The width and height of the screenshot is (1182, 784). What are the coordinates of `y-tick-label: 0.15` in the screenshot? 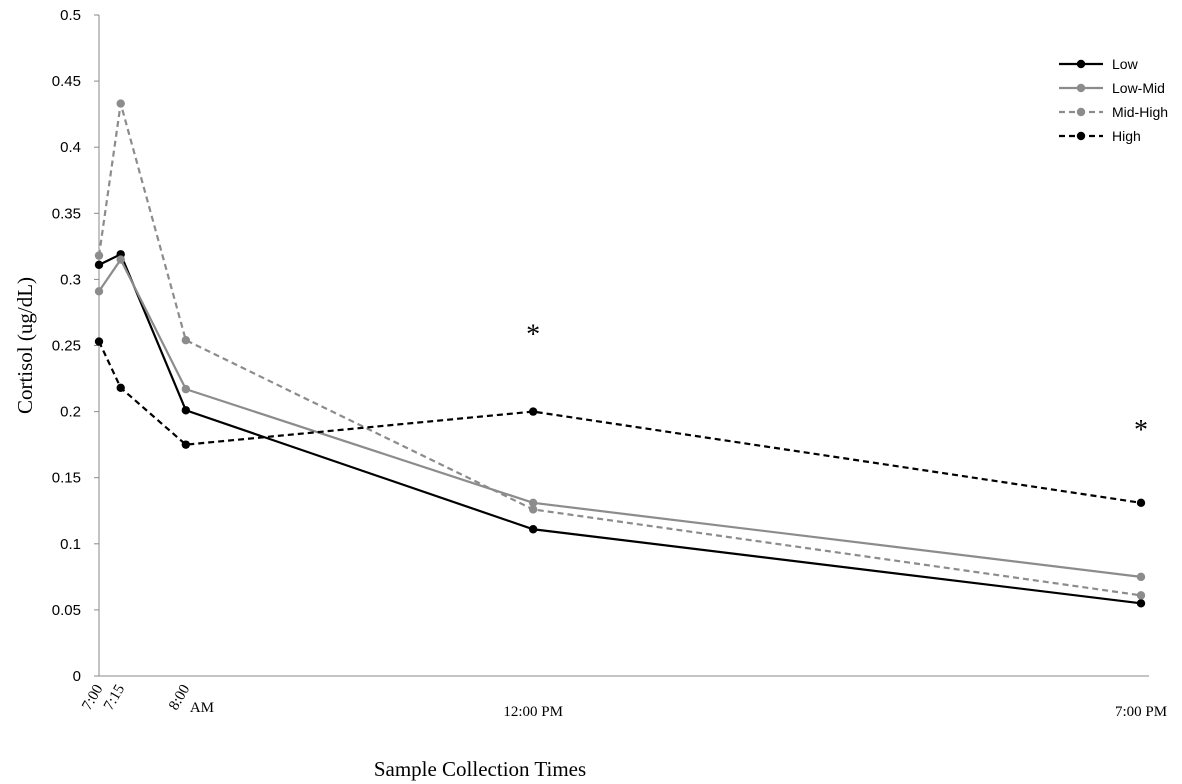 It's located at (66, 478).